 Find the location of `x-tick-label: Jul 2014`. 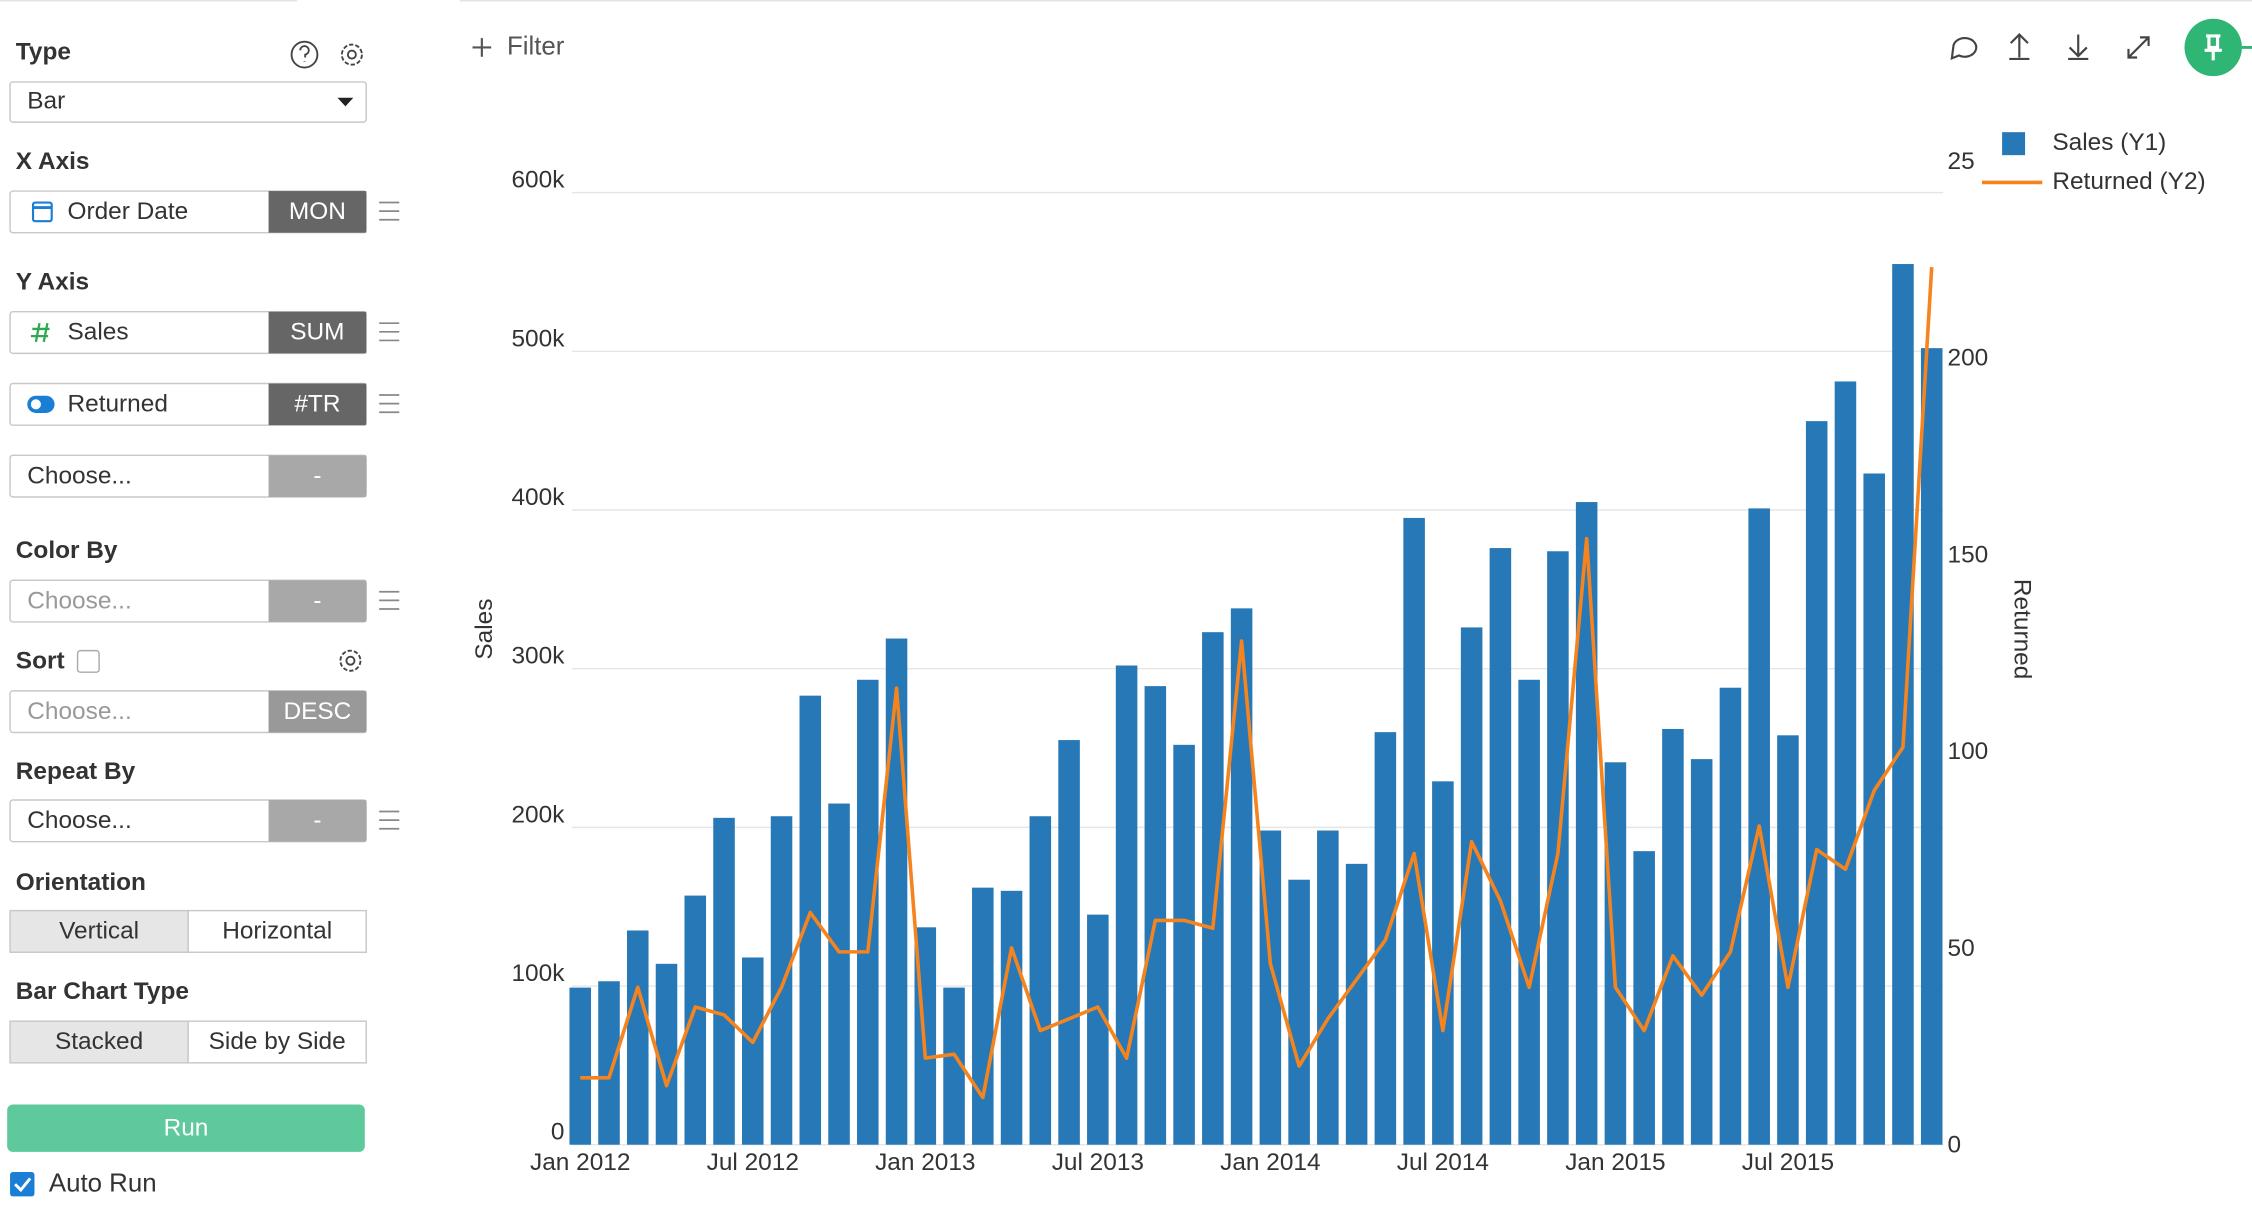

x-tick-label: Jul 2014 is located at coordinates (1443, 1162).